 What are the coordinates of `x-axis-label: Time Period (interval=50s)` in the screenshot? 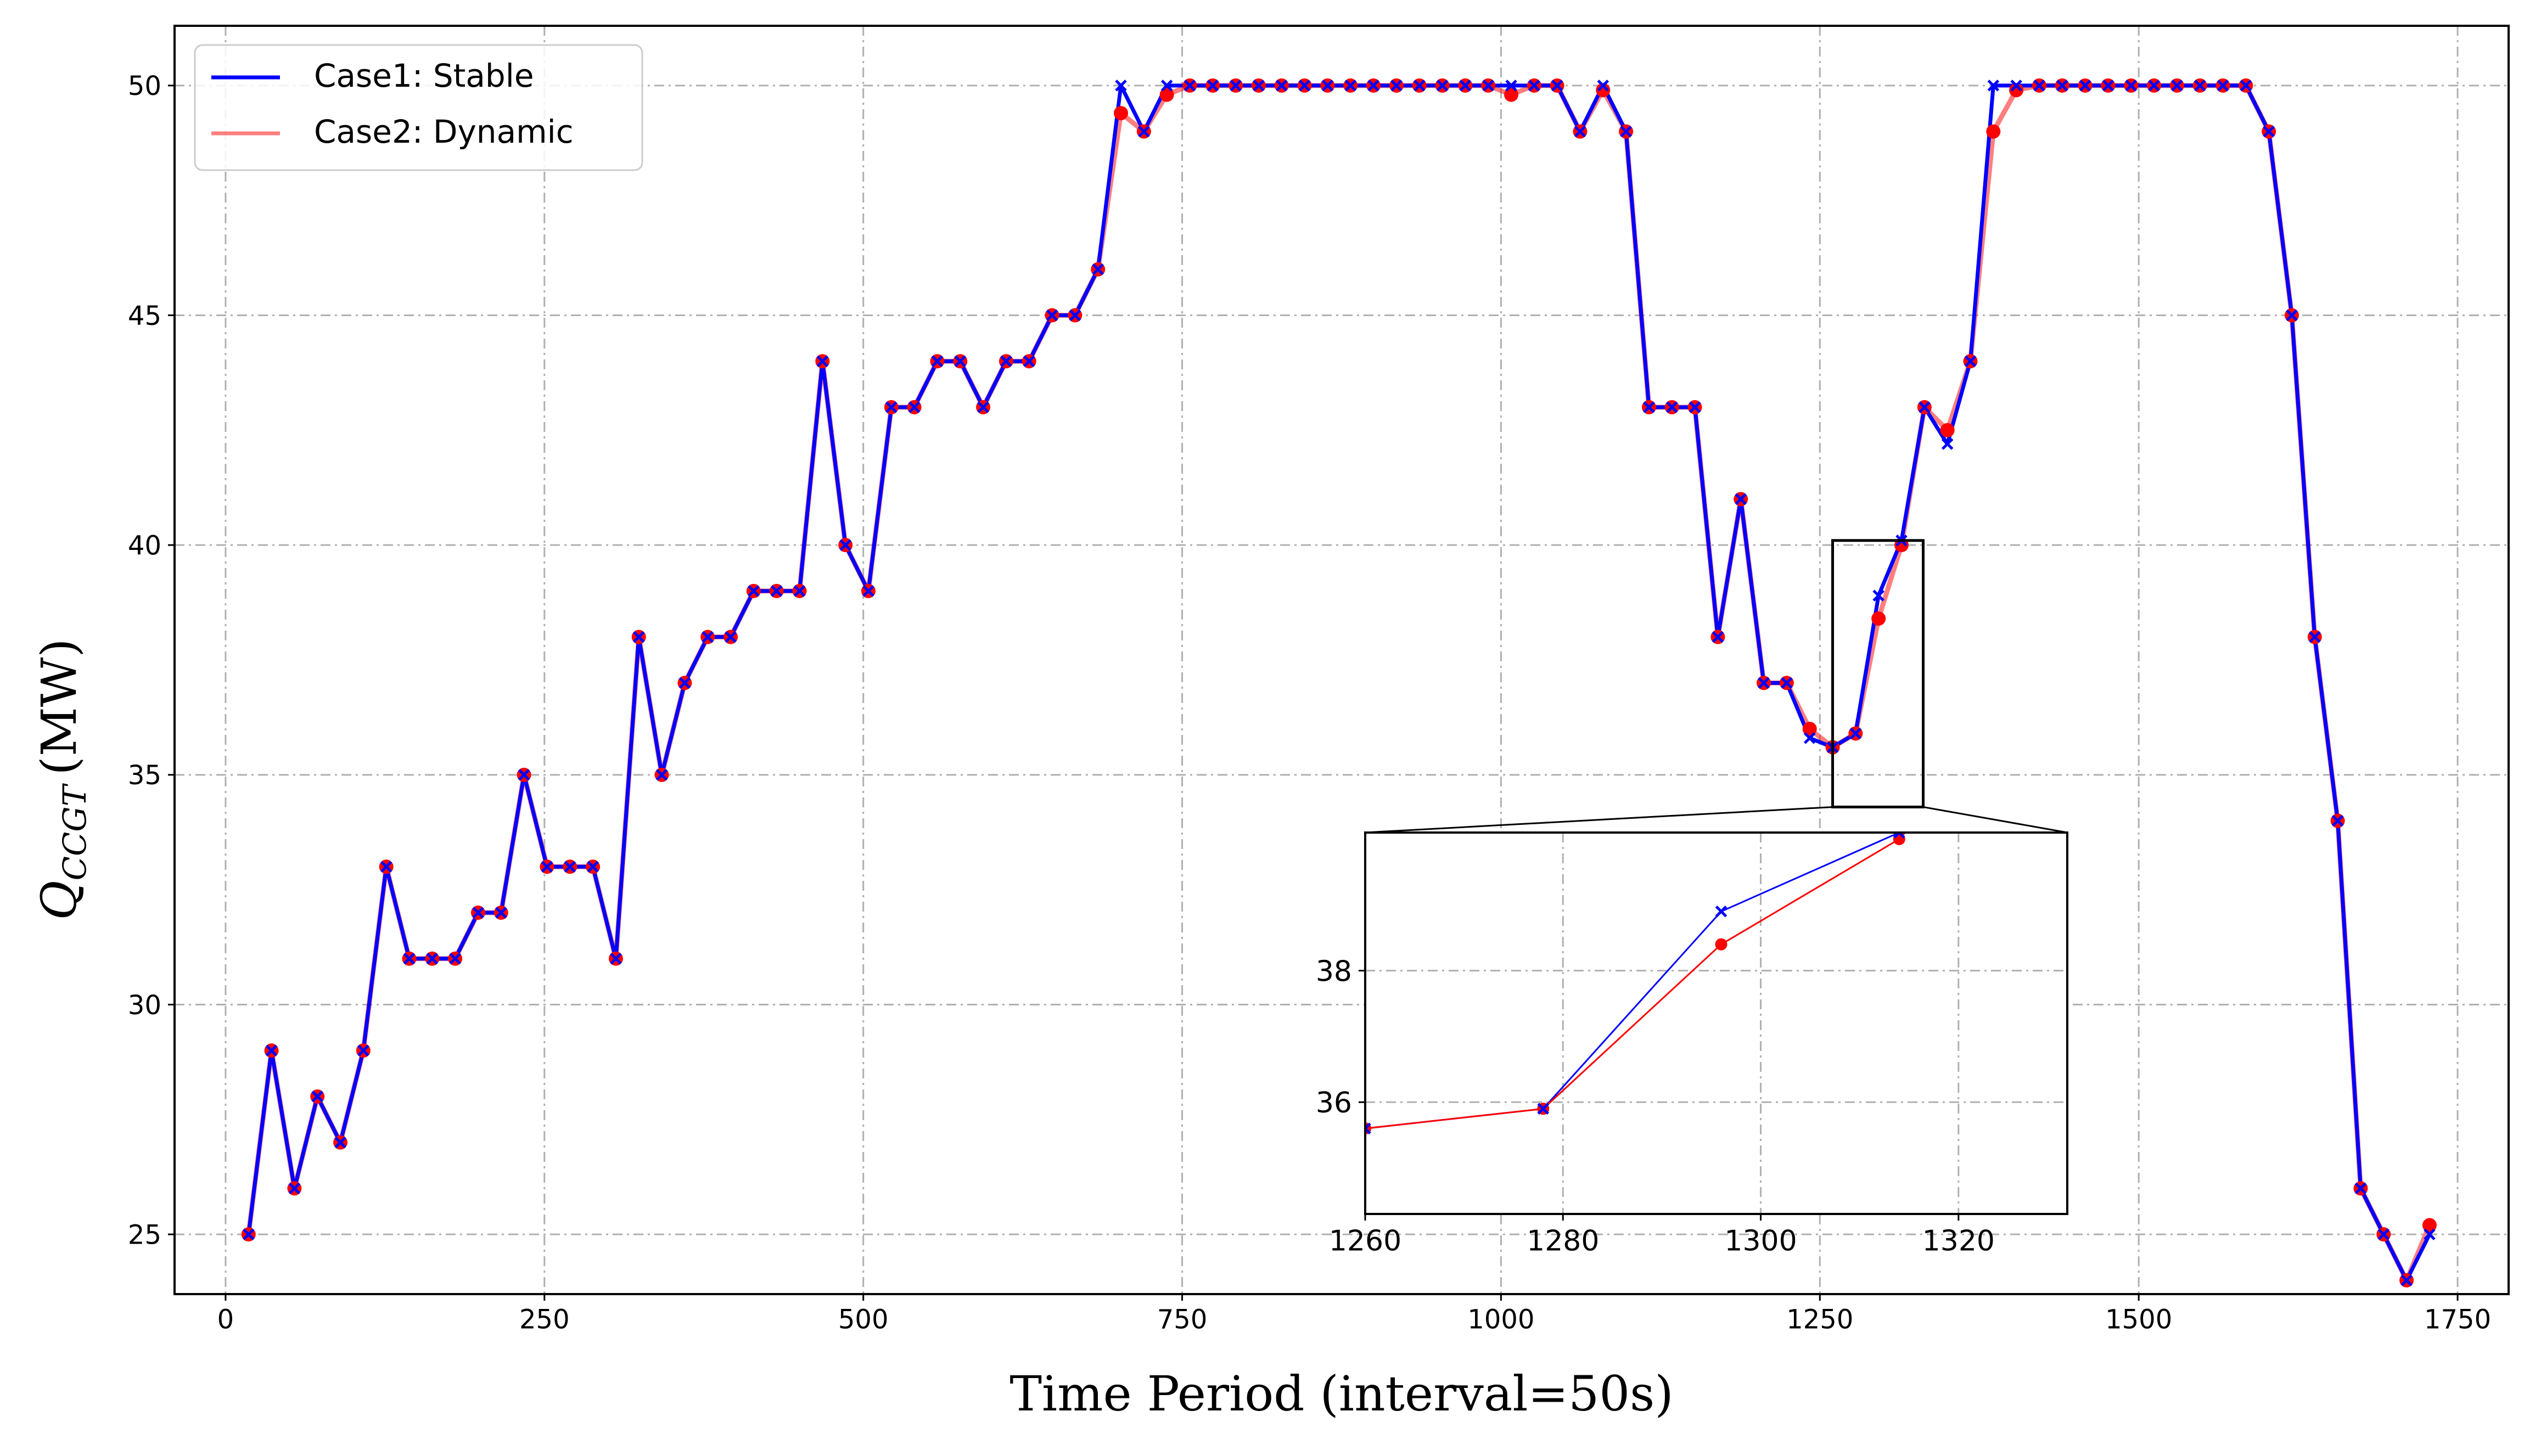 It's located at (1341, 1393).